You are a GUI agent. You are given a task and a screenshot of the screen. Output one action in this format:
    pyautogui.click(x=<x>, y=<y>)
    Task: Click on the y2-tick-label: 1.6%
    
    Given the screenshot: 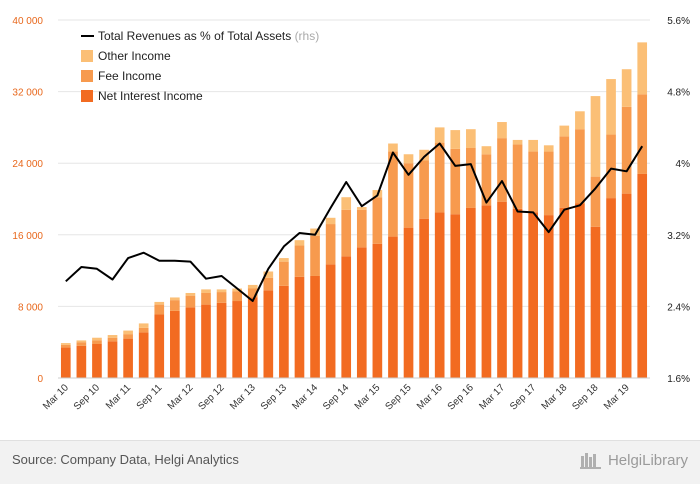 What is the action you would take?
    pyautogui.click(x=678, y=379)
    